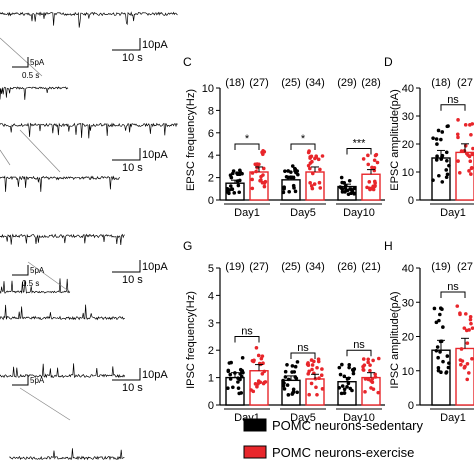  I want to click on scale-bar-time-5: 10 s, so click(132, 388).